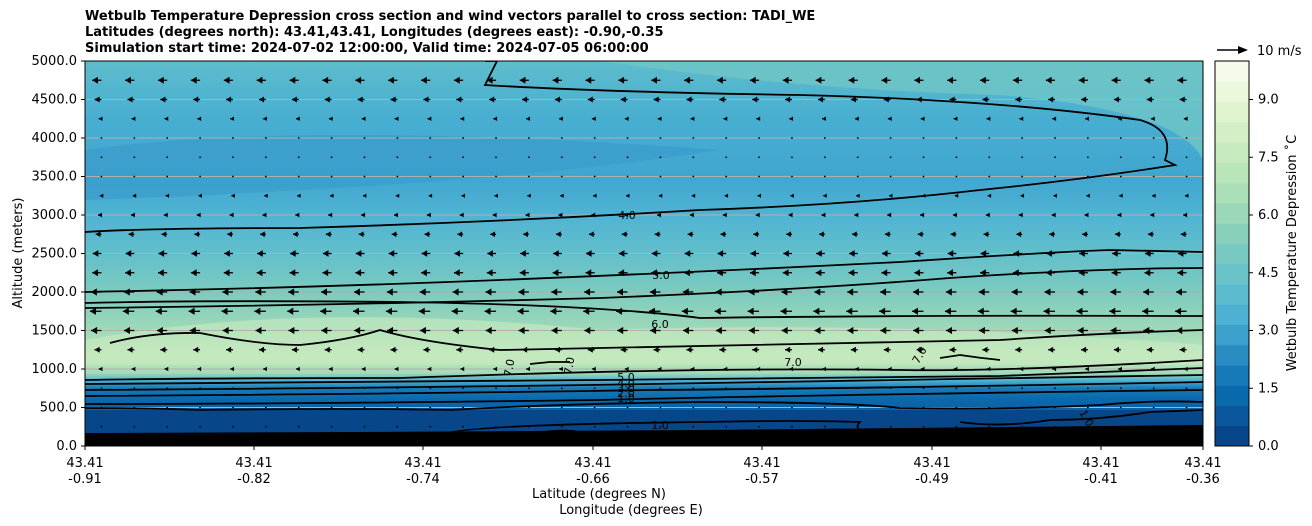 Image resolution: width=1312 pixels, height=526 pixels. I want to click on contour-label: 5.0, so click(626, 377).